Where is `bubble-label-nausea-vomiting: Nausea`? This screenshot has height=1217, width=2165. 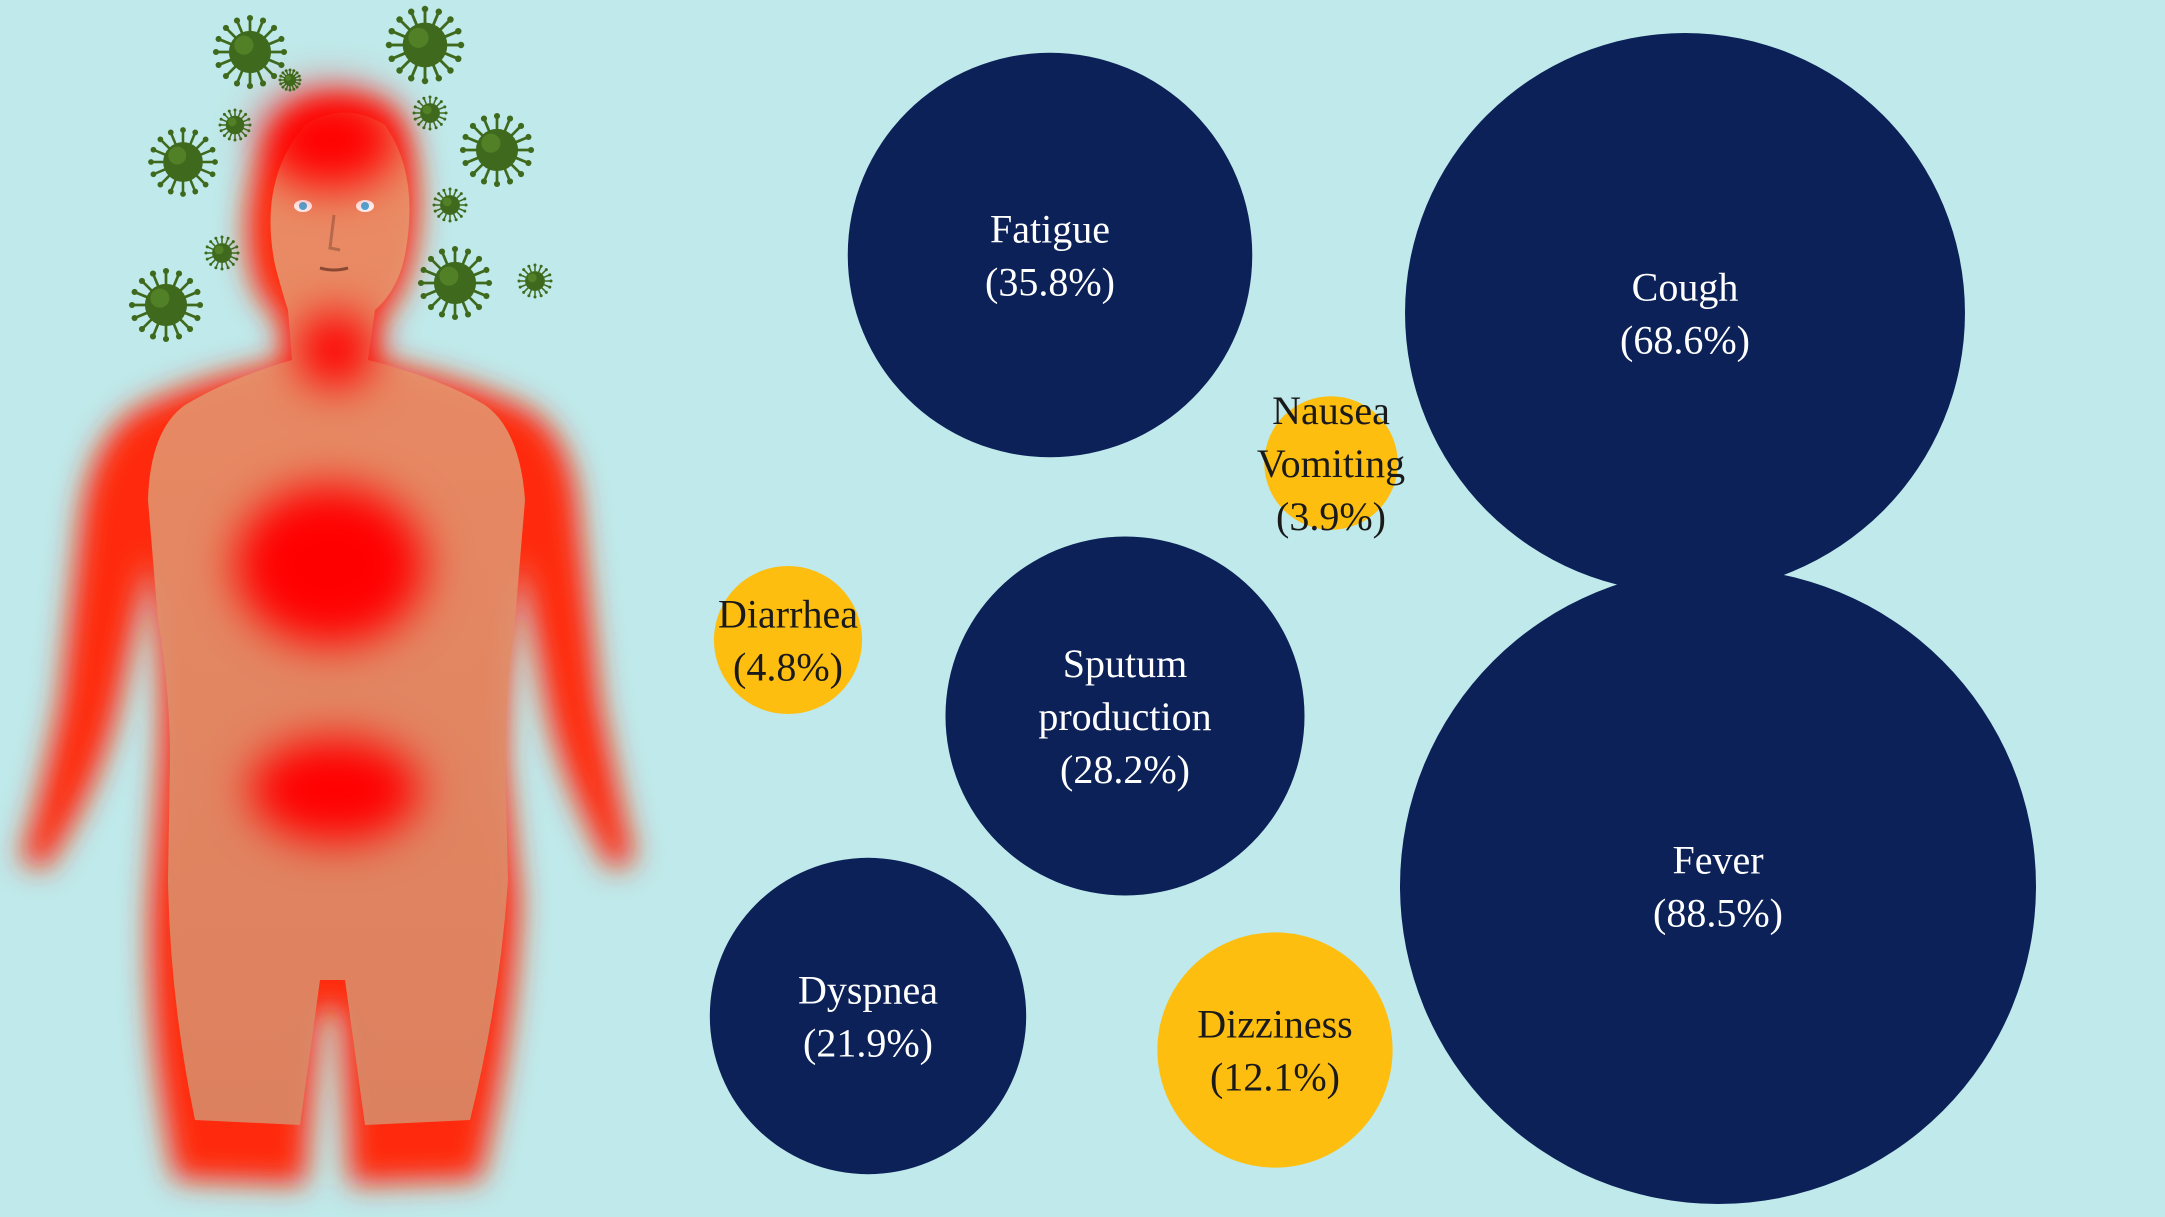 bubble-label-nausea-vomiting: Nausea is located at coordinates (1331, 410).